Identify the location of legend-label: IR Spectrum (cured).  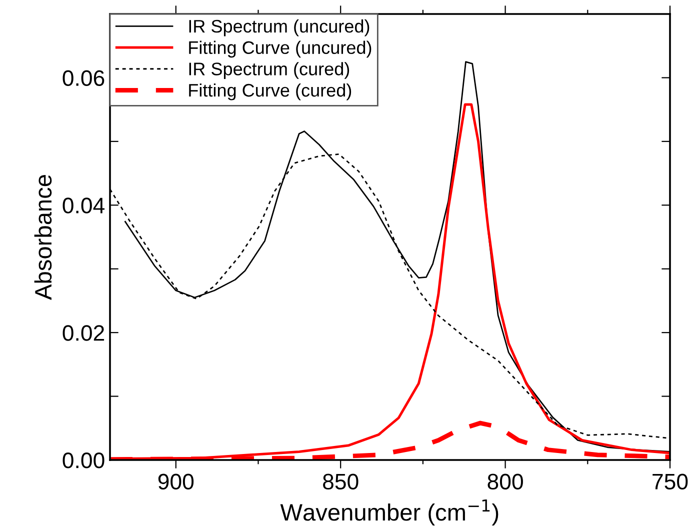
(269, 70).